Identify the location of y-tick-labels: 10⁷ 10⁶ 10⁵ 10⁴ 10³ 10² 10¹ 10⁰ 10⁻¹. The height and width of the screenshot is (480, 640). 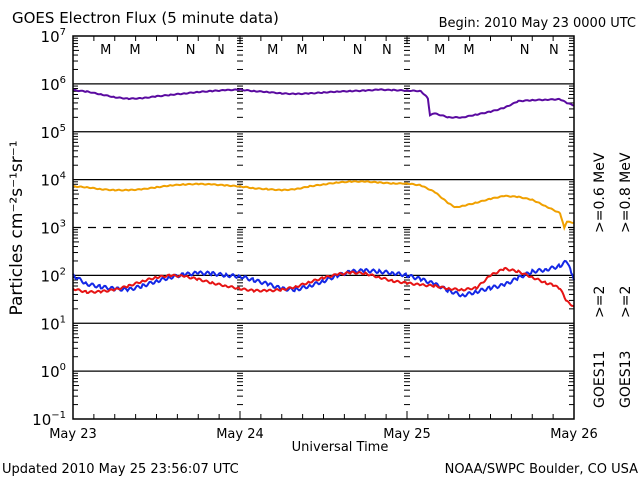
(49, 228).